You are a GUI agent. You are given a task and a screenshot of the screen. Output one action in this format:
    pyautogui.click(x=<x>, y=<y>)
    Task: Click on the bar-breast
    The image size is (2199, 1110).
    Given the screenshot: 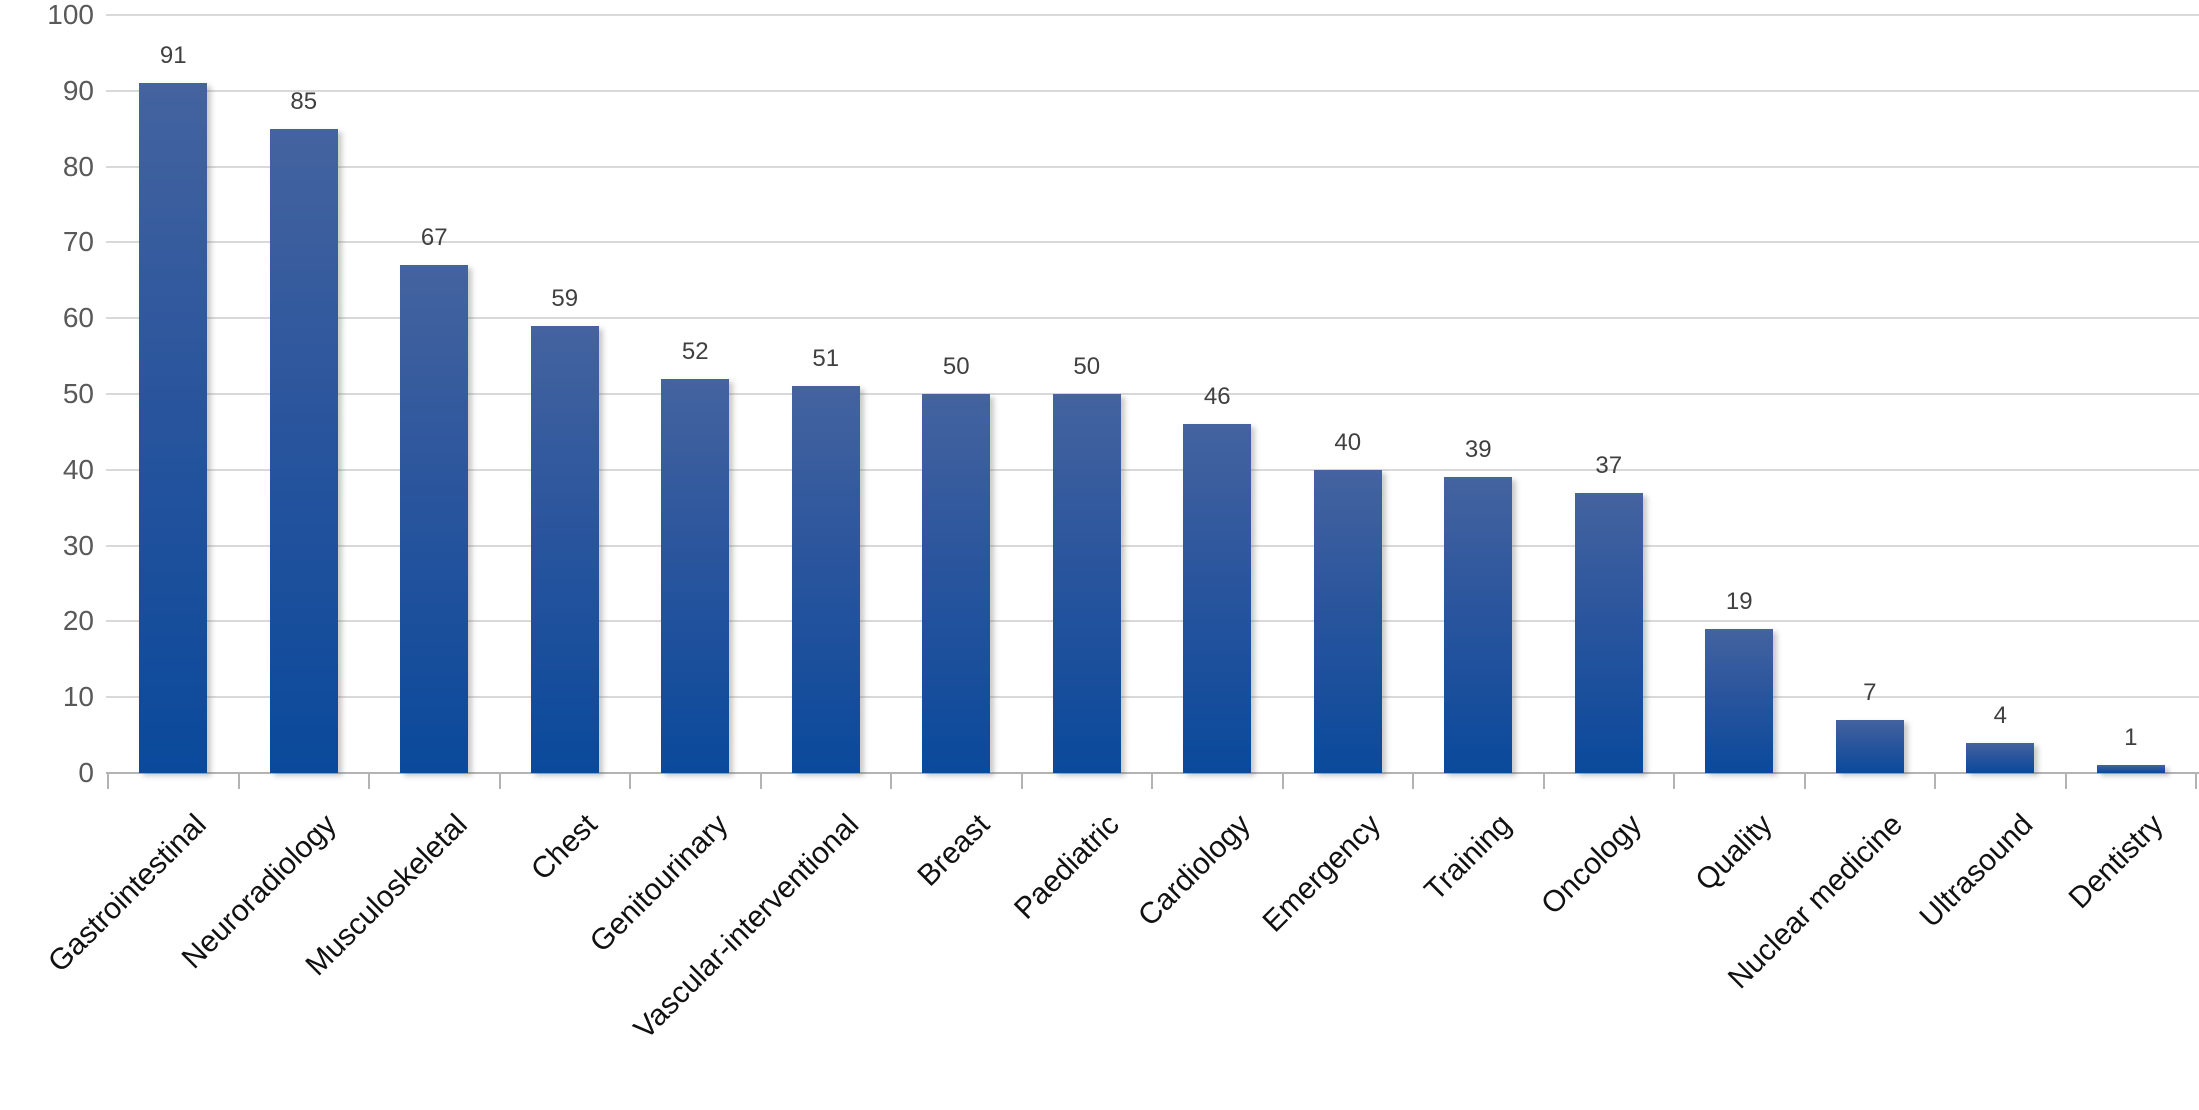 What is the action you would take?
    pyautogui.click(x=956, y=583)
    